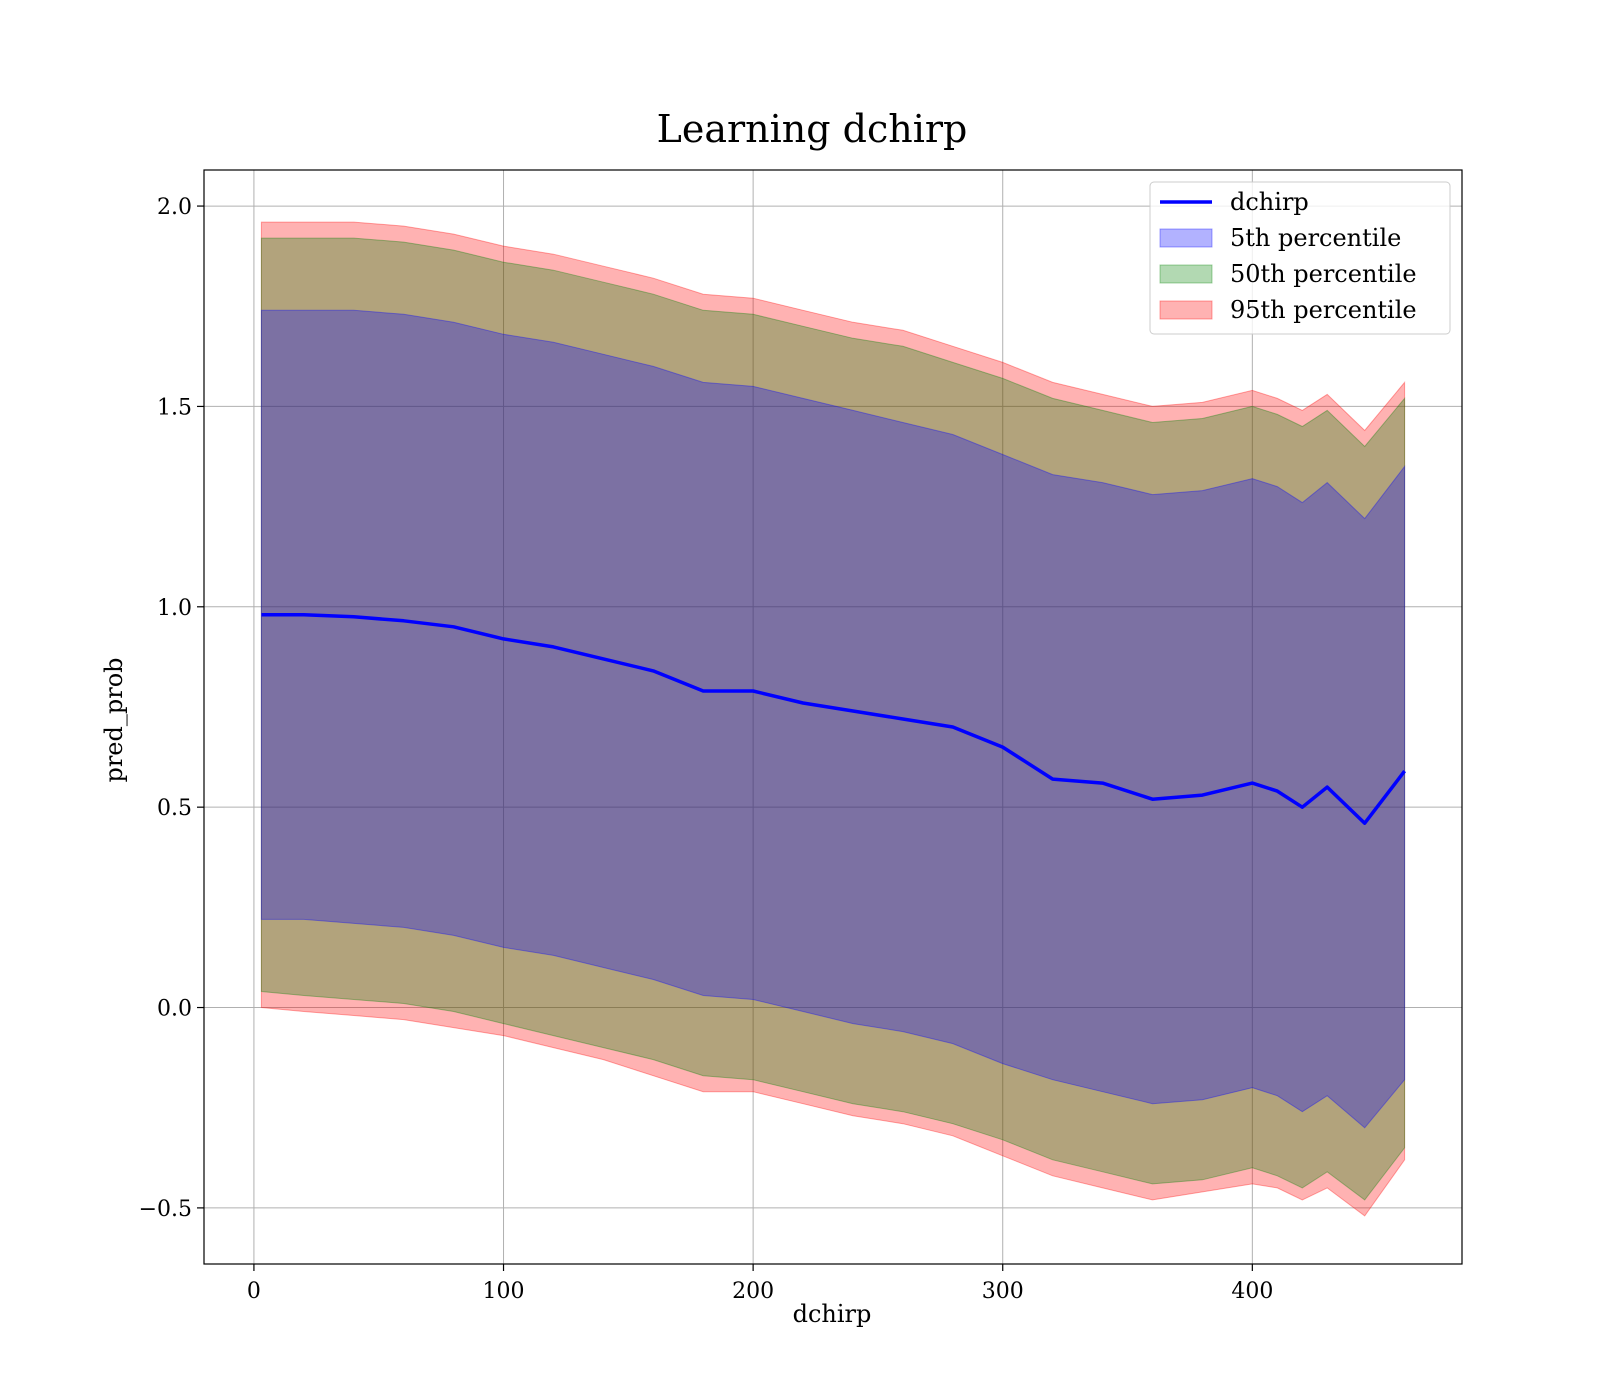  What do you see at coordinates (174, 1009) in the screenshot?
I see `y-tick-label: 0.0` at bounding box center [174, 1009].